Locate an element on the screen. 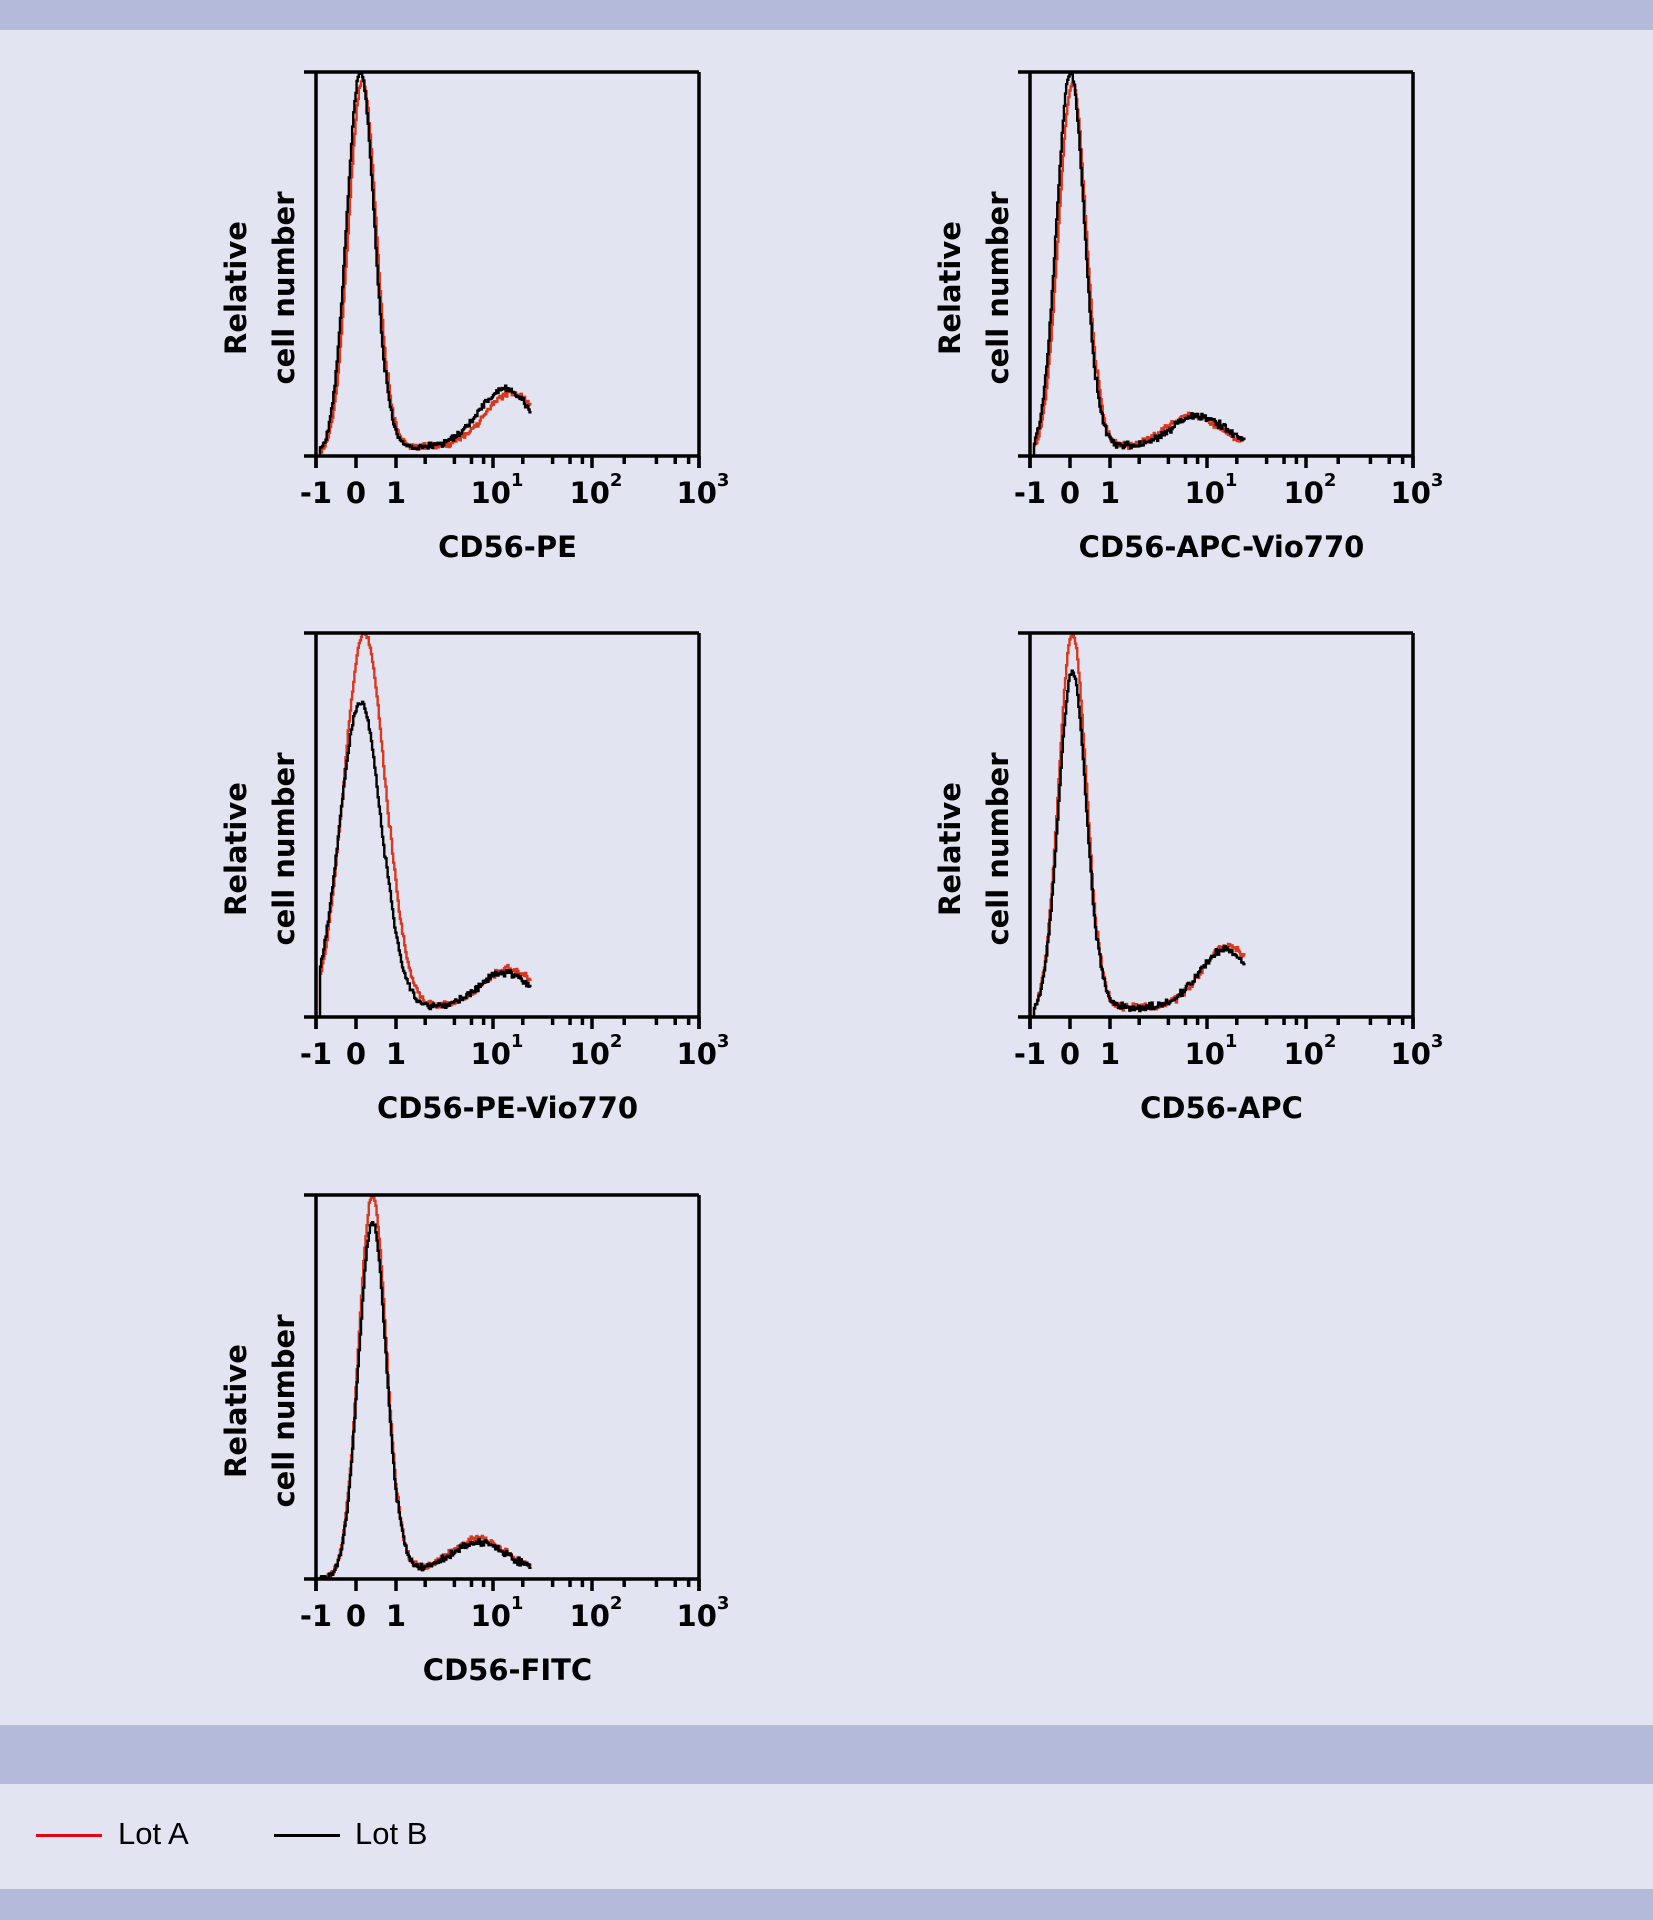 This screenshot has height=1920, width=1653. separator-band is located at coordinates (826, 1754).